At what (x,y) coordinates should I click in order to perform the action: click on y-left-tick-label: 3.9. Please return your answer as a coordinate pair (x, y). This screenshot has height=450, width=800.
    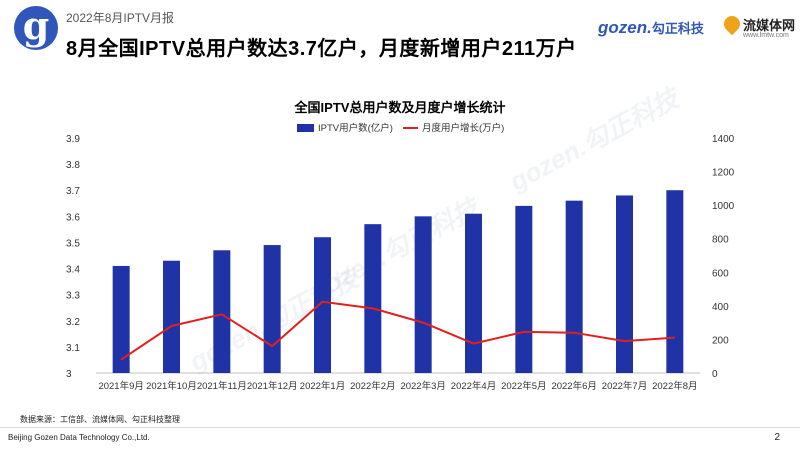
    Looking at the image, I should click on (73, 139).